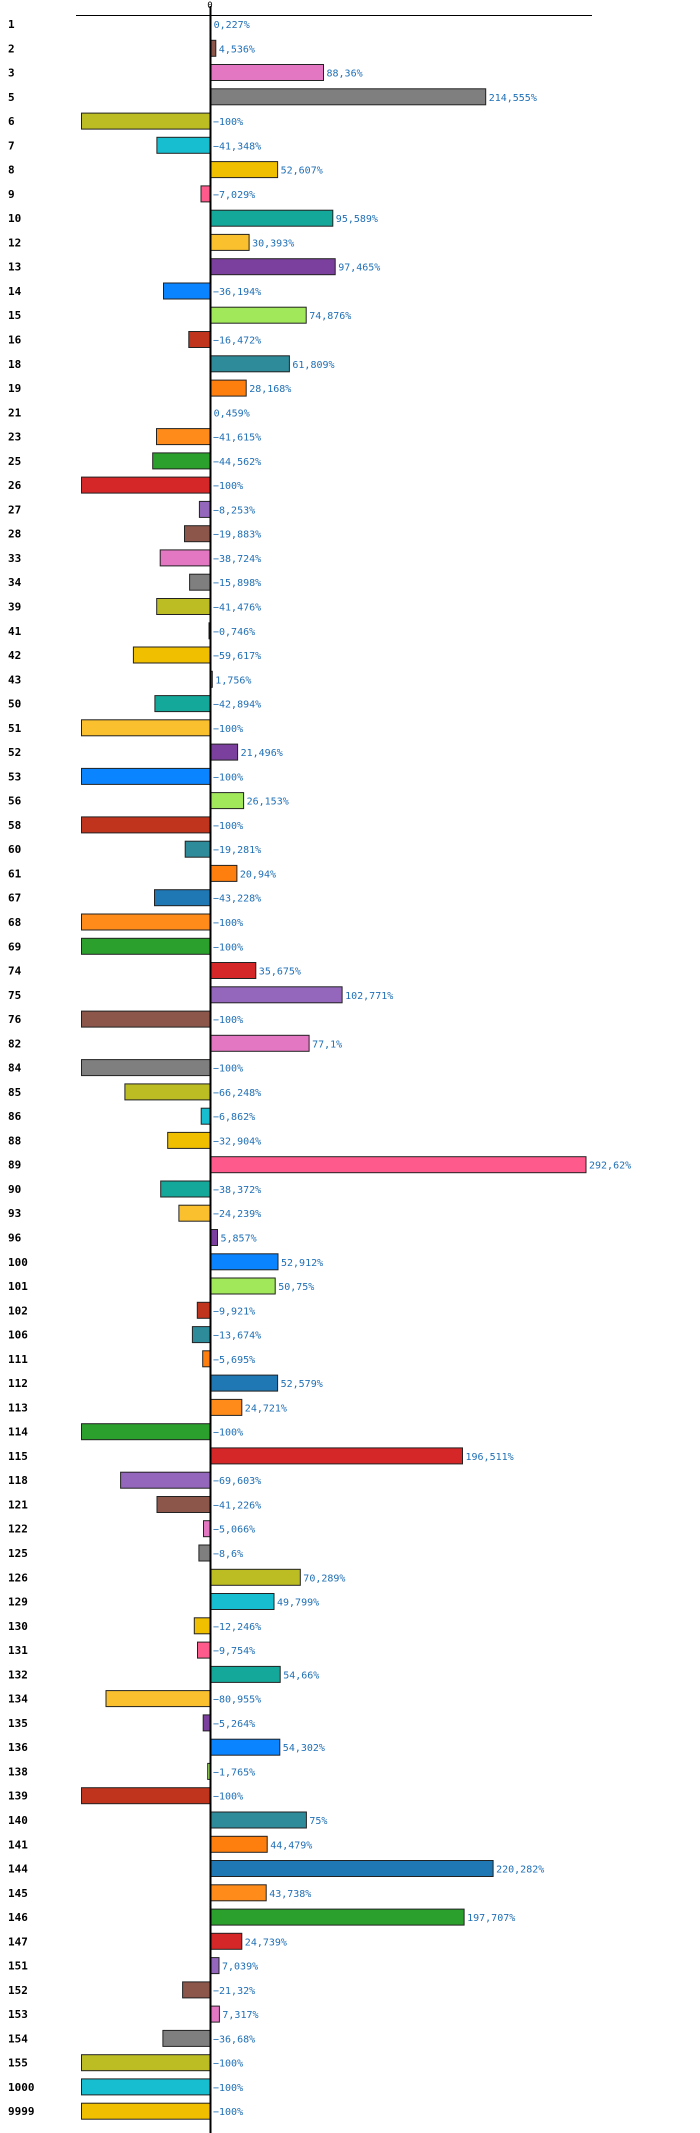 This screenshot has height=2133, width=700. Describe the element at coordinates (18, 1286) in the screenshot. I see `category-label: 101` at that location.